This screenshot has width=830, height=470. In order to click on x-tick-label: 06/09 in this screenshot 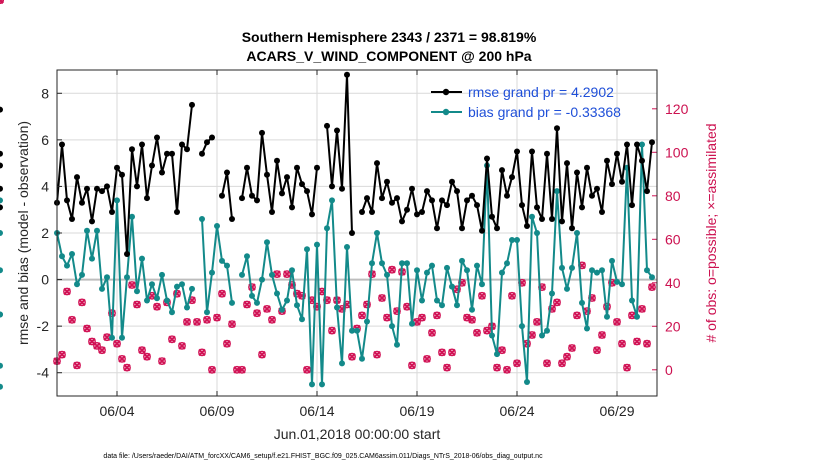, I will do `click(216, 411)`.